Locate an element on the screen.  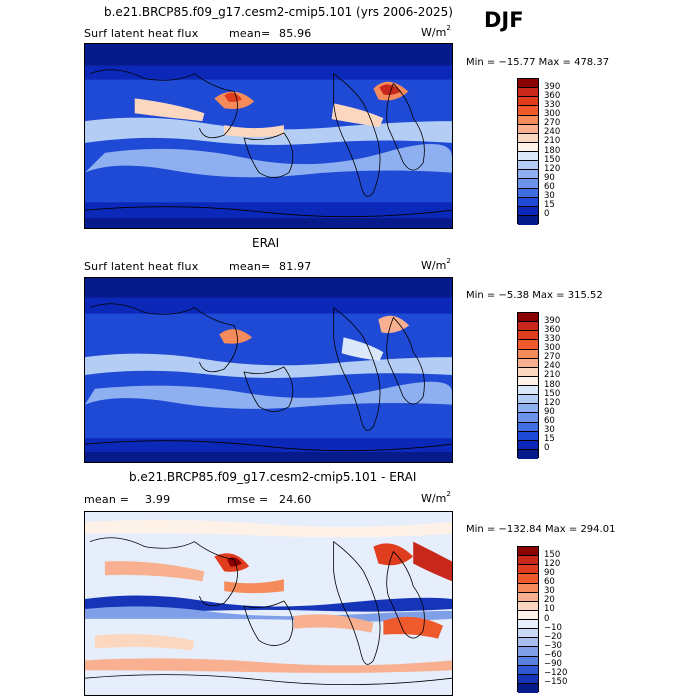
map-obs is located at coordinates (268, 370).